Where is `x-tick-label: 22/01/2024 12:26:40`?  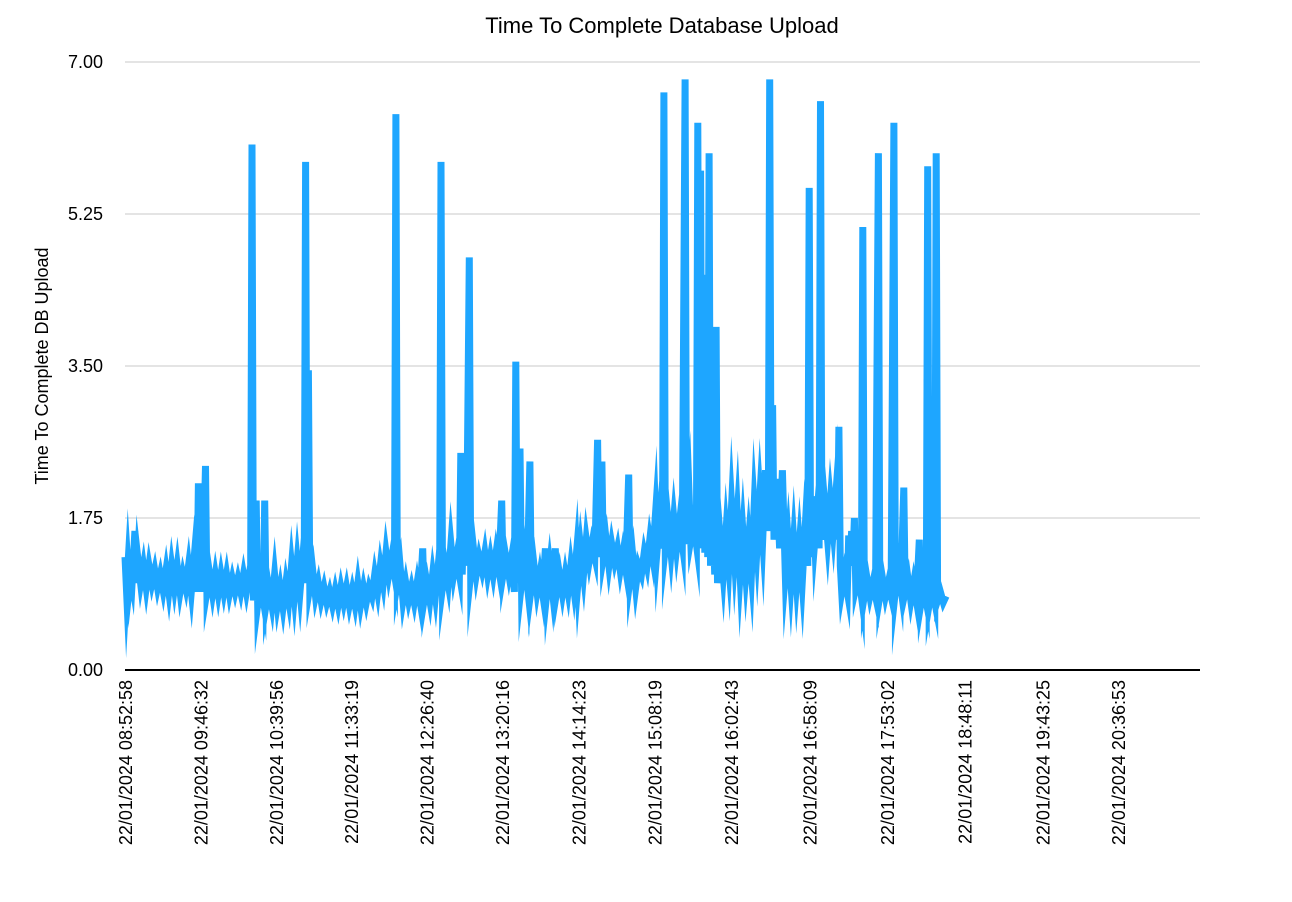 x-tick-label: 22/01/2024 12:26:40 is located at coordinates (427, 762).